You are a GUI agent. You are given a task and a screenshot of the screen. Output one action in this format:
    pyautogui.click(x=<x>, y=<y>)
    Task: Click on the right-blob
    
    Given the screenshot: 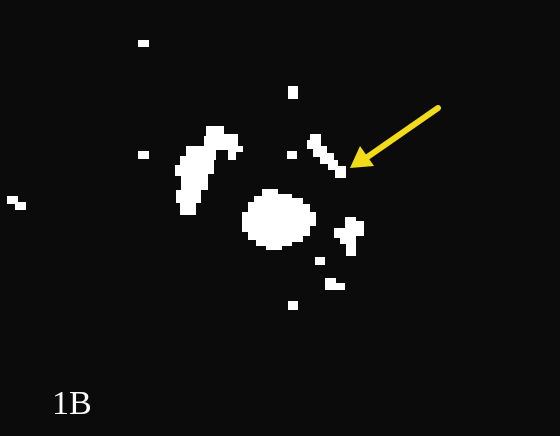 What is the action you would take?
    pyautogui.click(x=349, y=236)
    